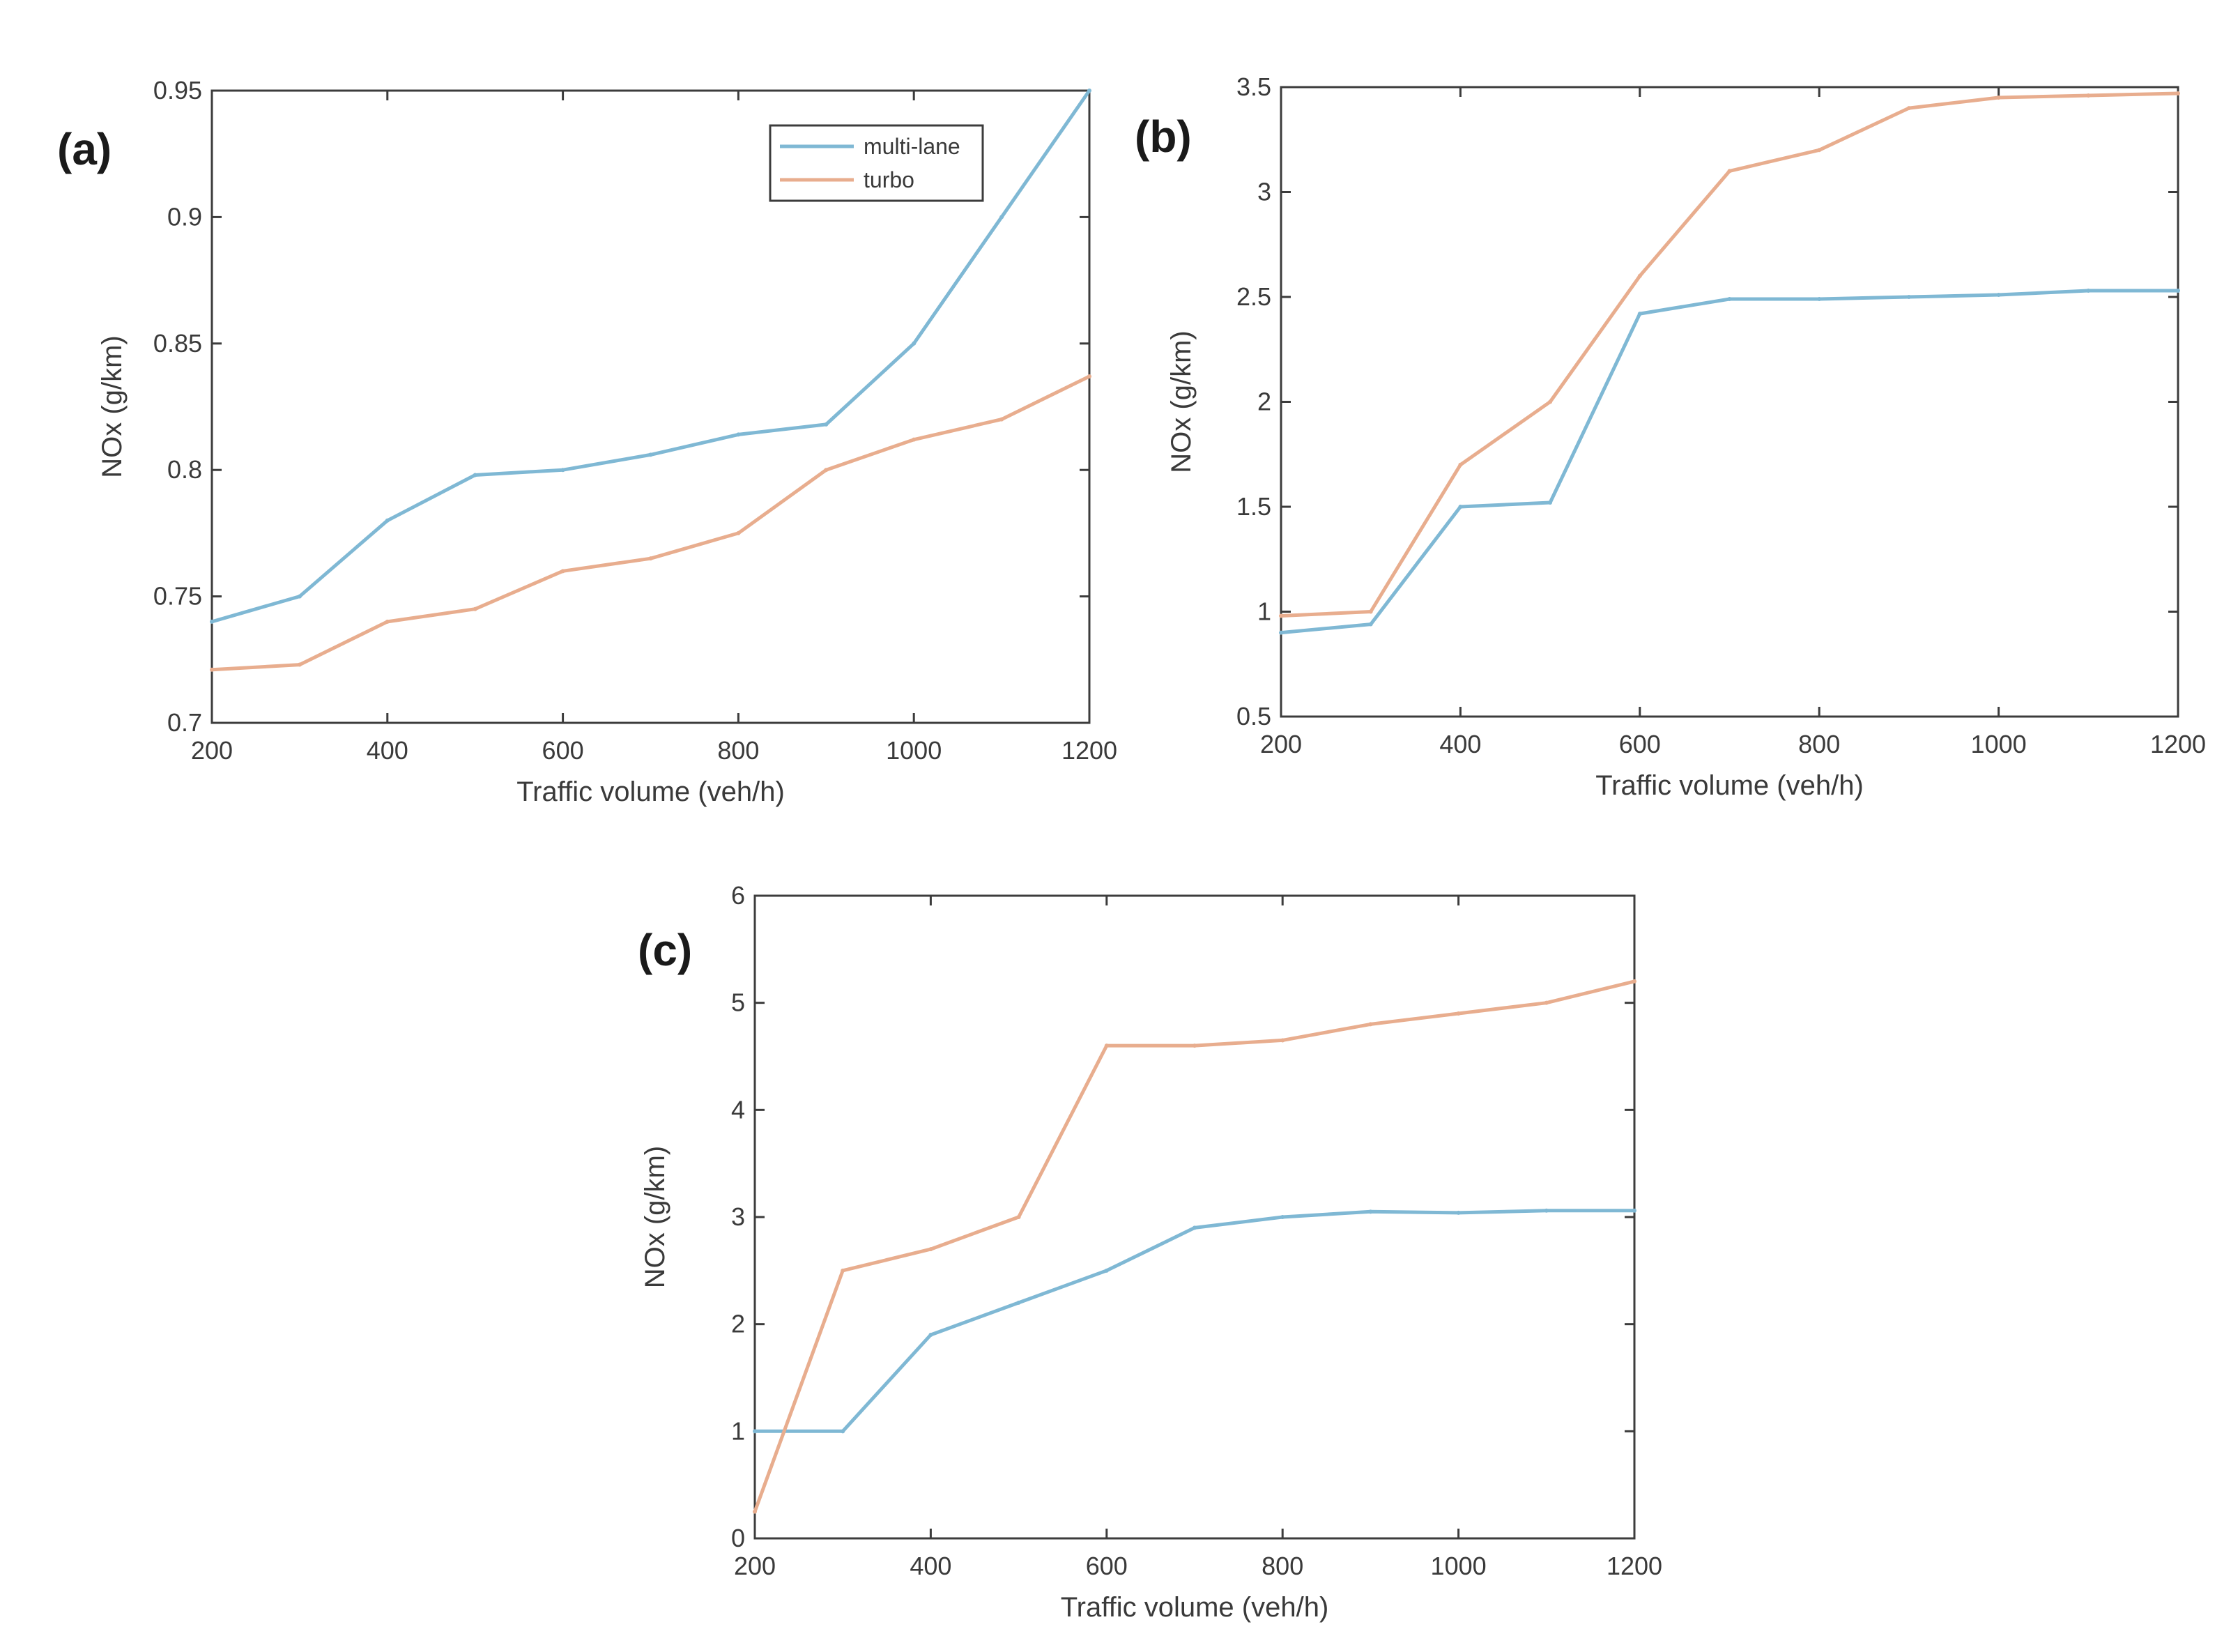  Describe the element at coordinates (876, 163) in the screenshot. I see `legend: multi-lane turbo` at that location.